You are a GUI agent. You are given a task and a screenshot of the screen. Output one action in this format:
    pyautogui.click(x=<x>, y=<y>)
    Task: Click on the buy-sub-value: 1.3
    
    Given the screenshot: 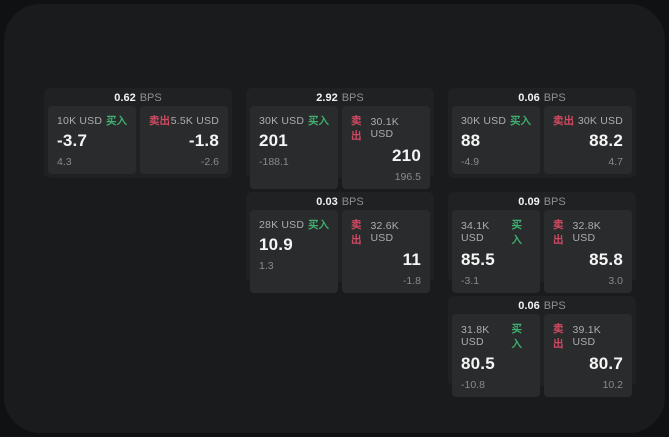 What is the action you would take?
    pyautogui.click(x=266, y=266)
    